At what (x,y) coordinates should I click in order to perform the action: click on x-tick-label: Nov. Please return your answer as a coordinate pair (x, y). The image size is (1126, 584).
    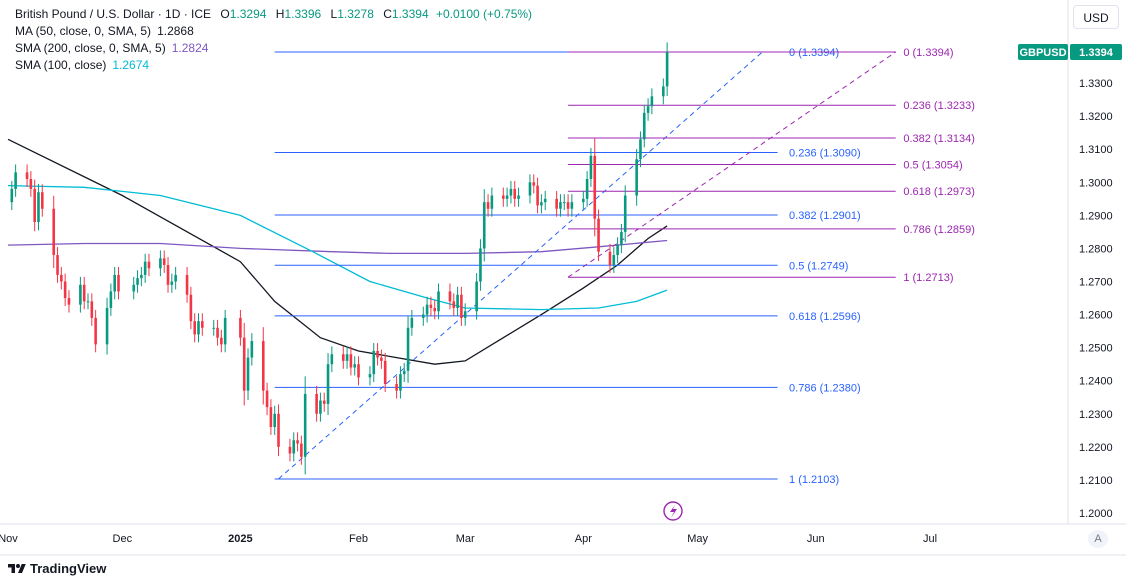
    Looking at the image, I should click on (9, 539).